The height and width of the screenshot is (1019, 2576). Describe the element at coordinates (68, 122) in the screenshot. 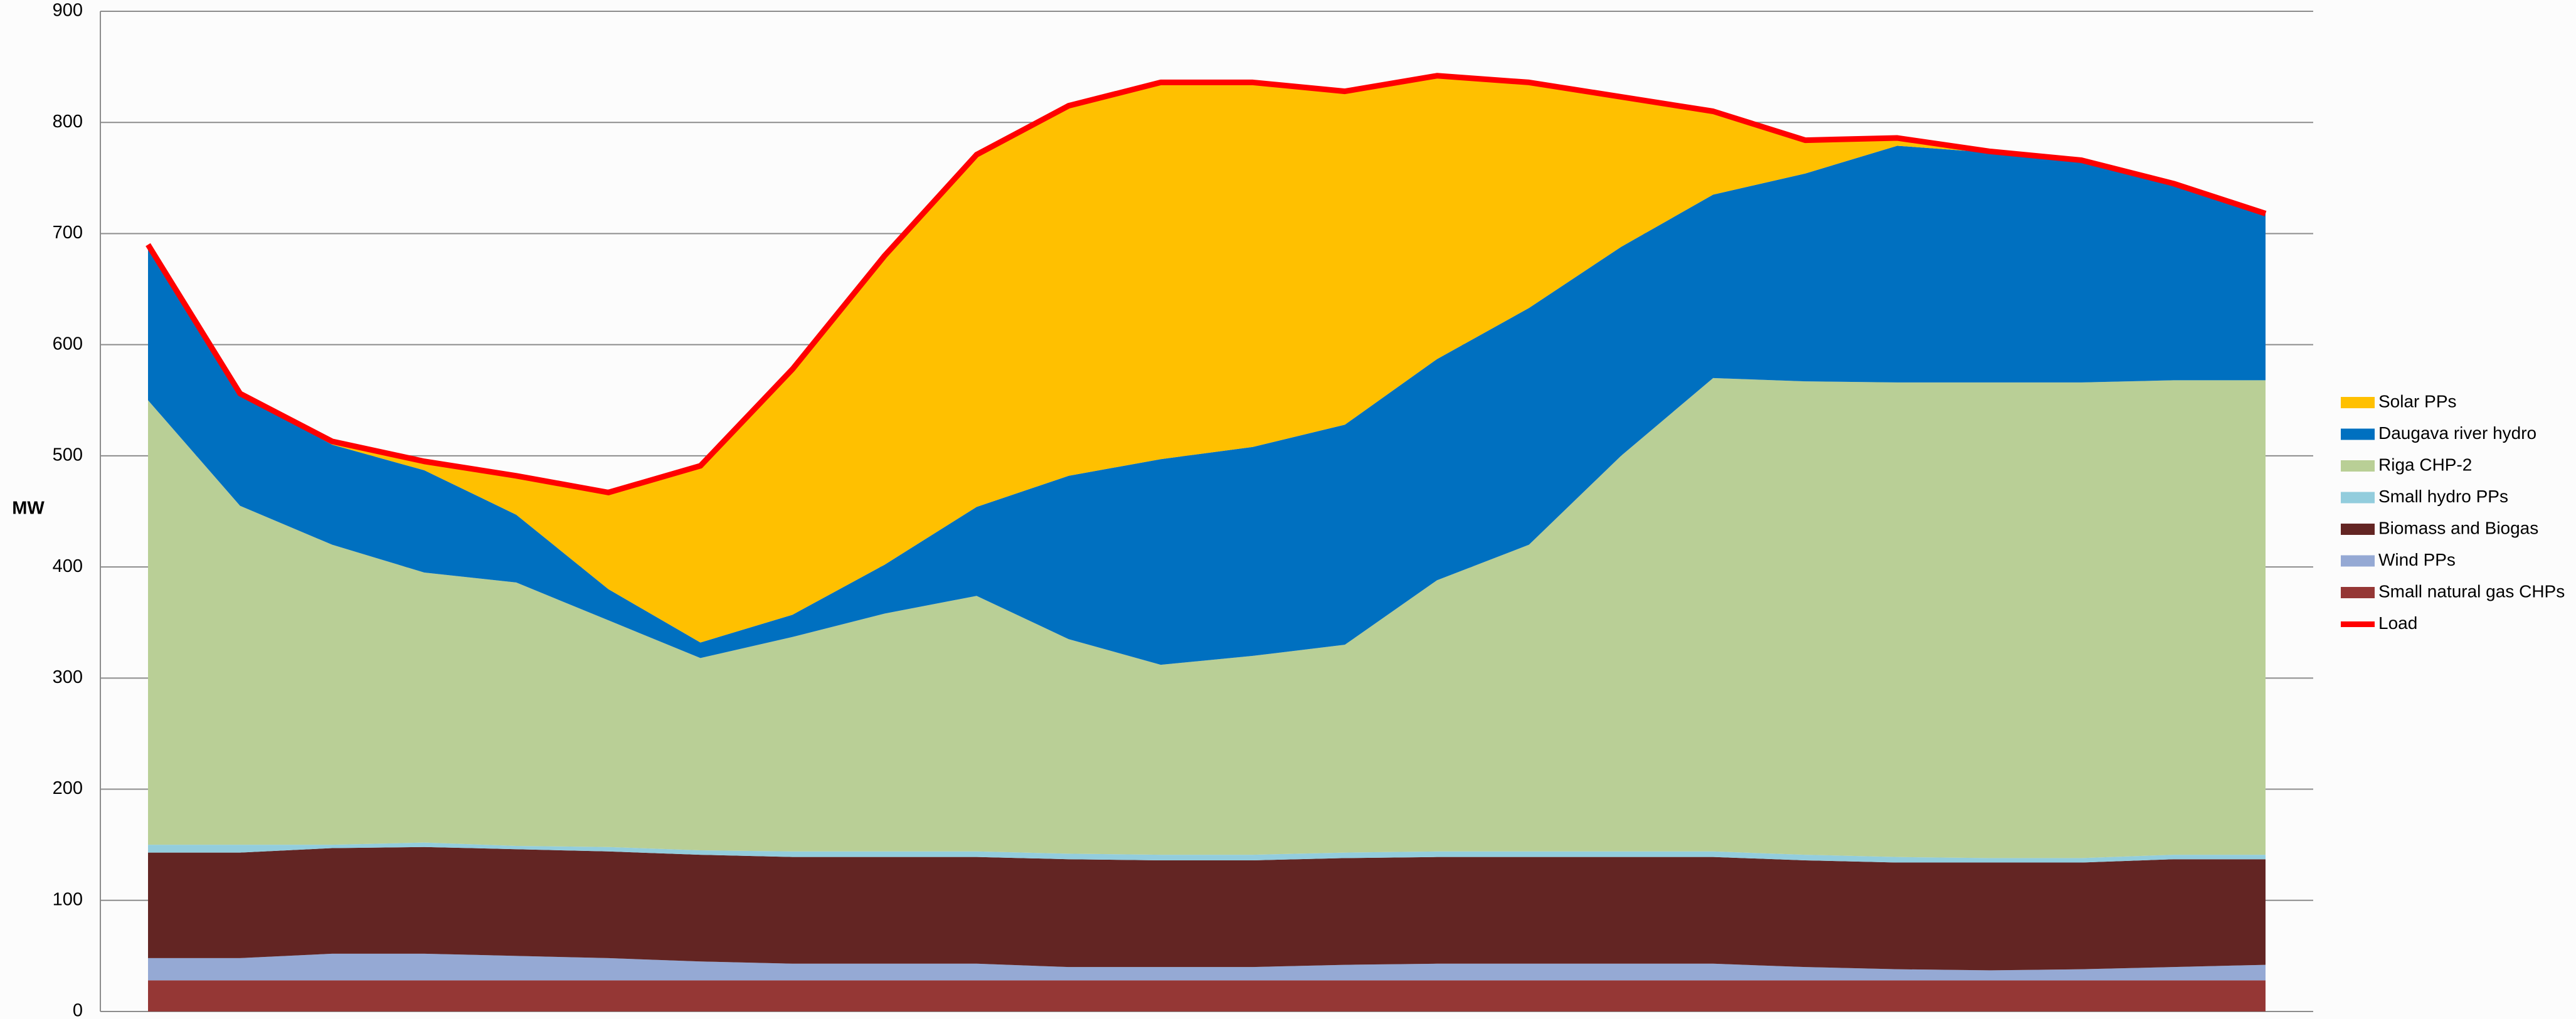

I see `y-tick-label: 800` at that location.